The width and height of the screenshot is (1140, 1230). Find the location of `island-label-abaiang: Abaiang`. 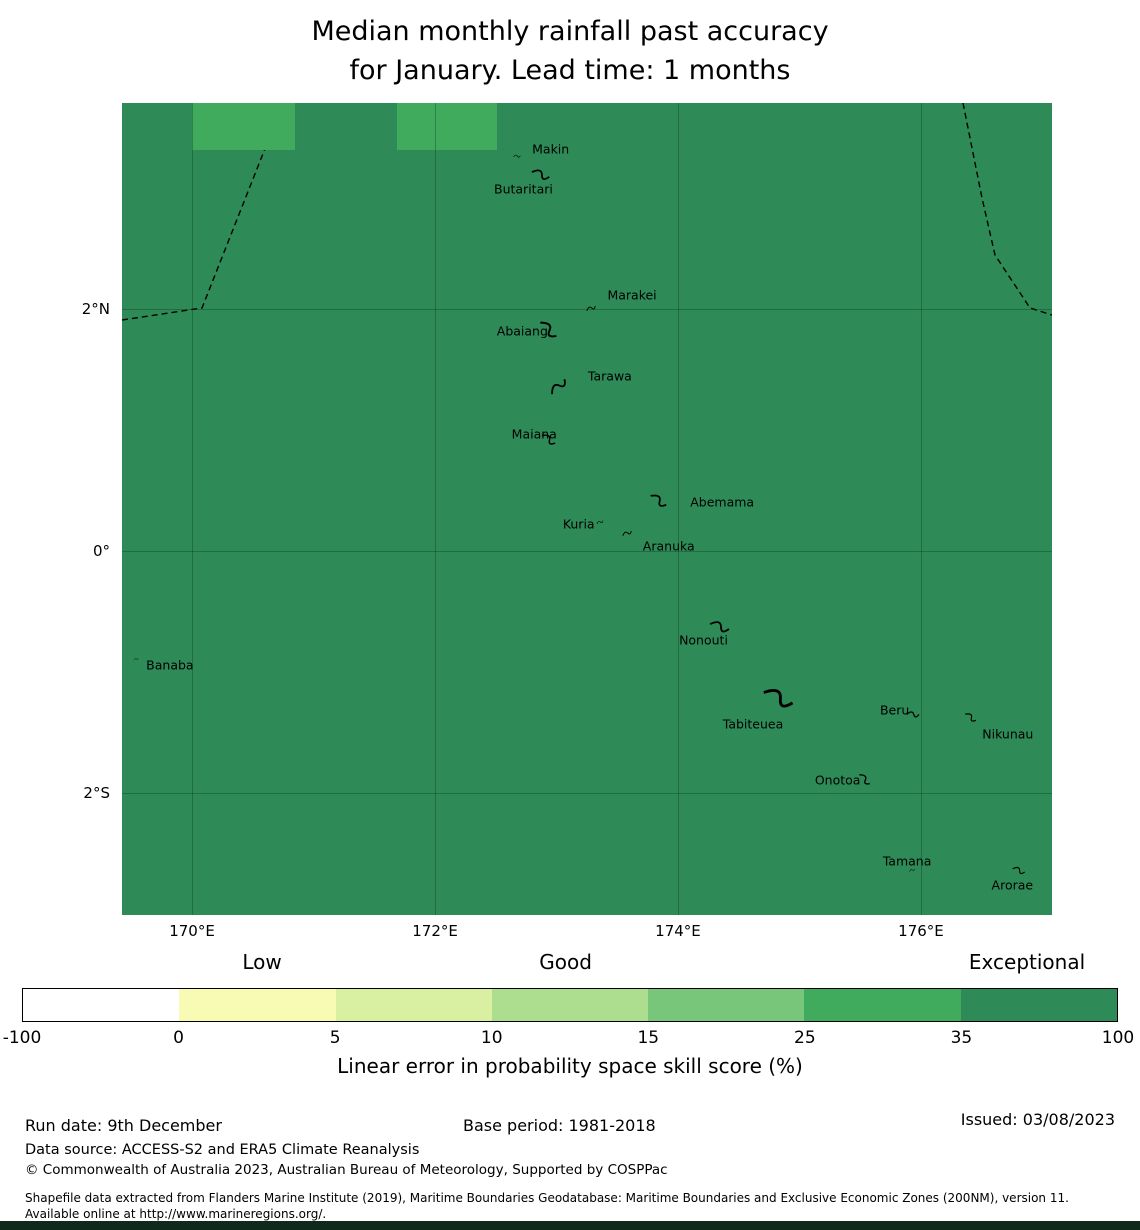

island-label-abaiang: Abaiang is located at coordinates (522, 331).